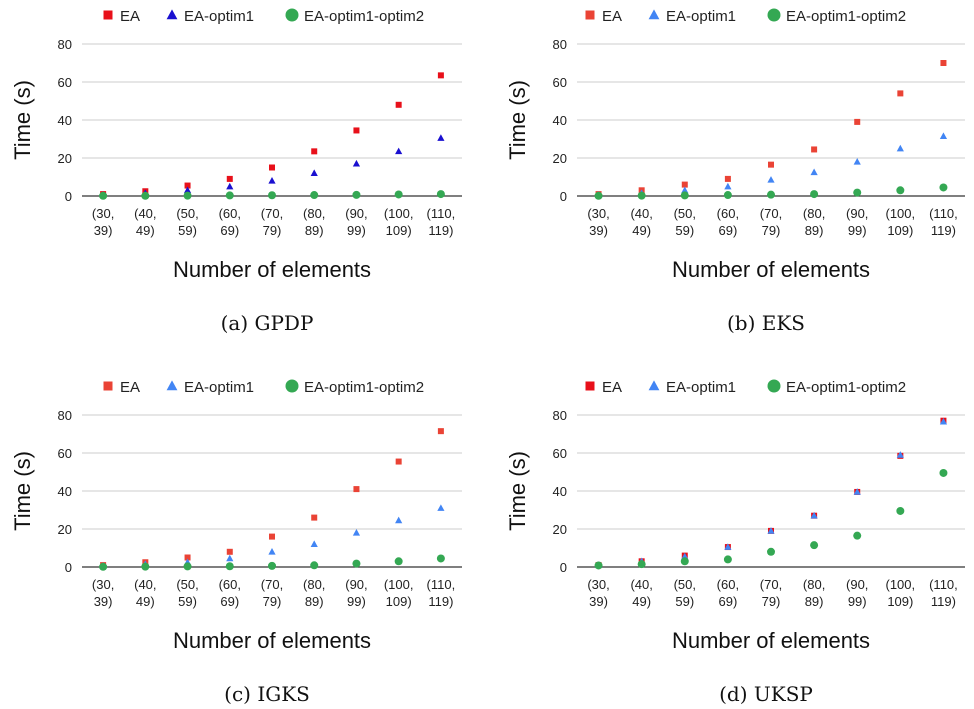  I want to click on panel-caption: (d) UKSP, so click(766, 694).